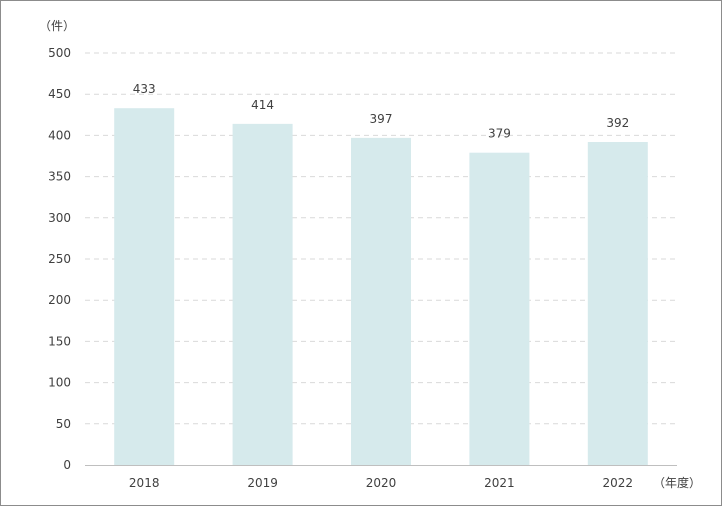 Image resolution: width=722 pixels, height=506 pixels. What do you see at coordinates (144, 286) in the screenshot?
I see `bar-2018` at bounding box center [144, 286].